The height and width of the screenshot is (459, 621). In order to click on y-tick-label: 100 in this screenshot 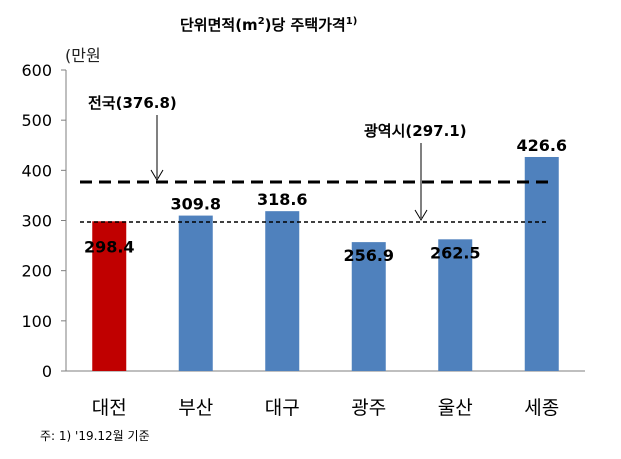, I will do `click(36, 321)`.